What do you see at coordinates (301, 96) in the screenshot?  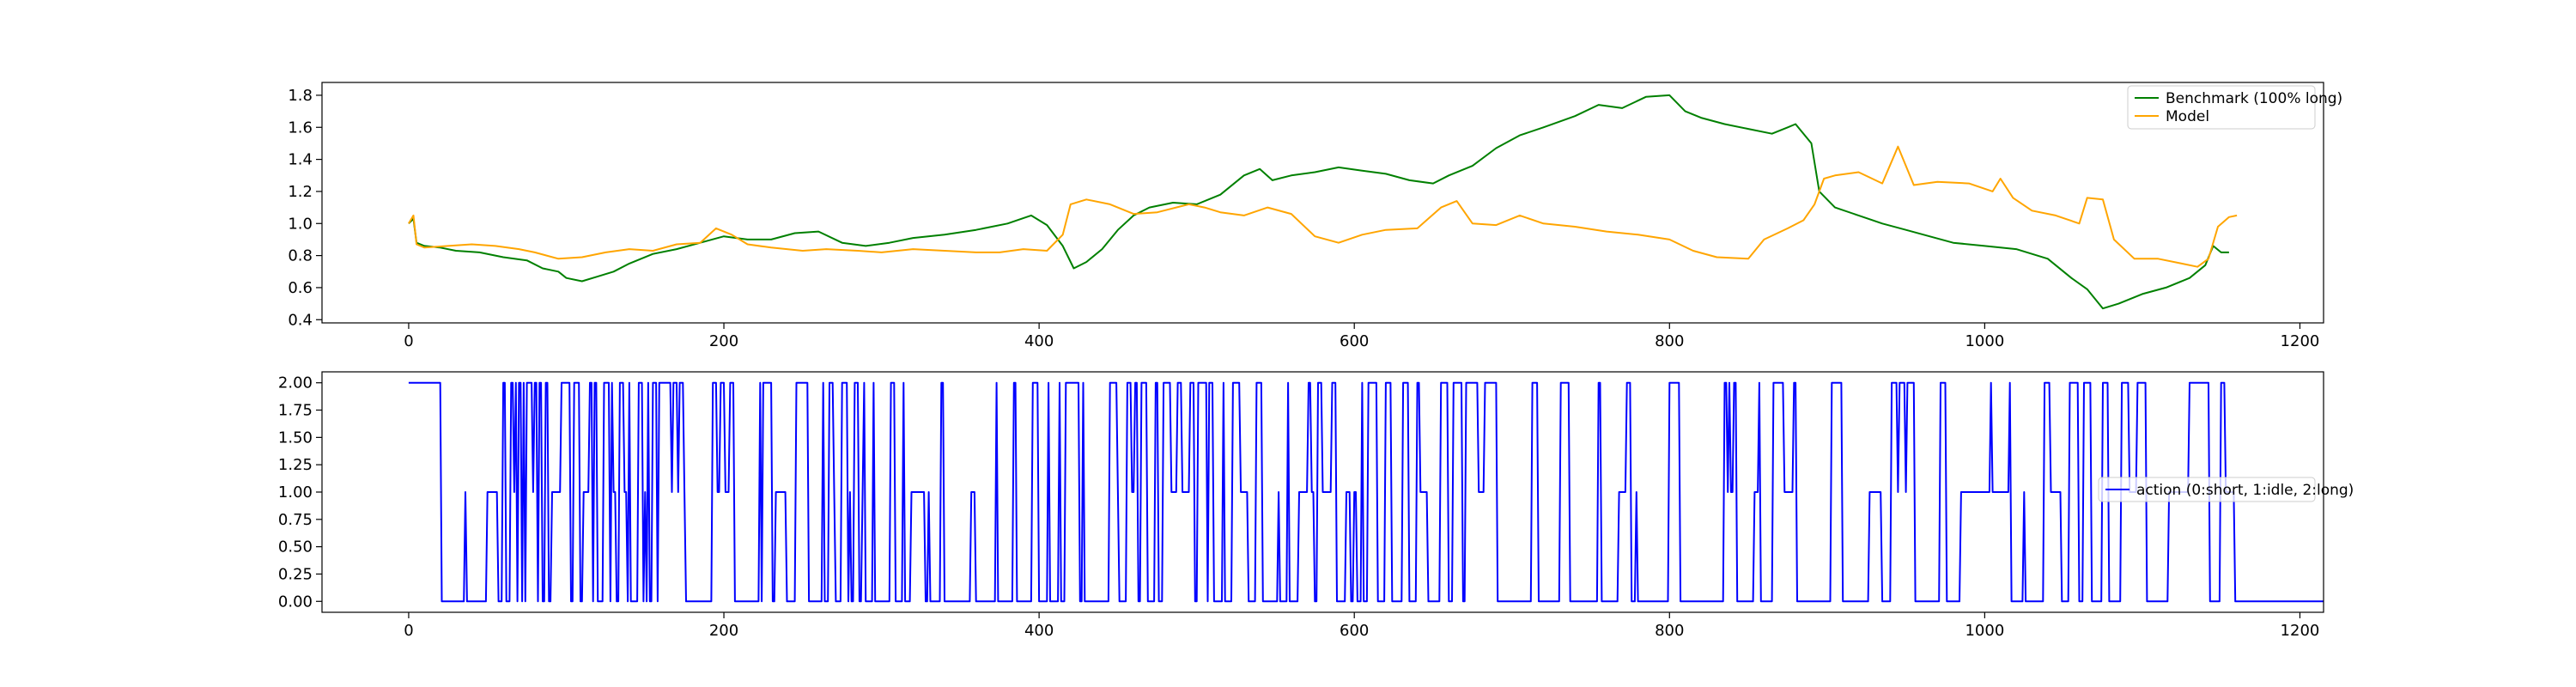 I see `y-tick-label: 1.8` at bounding box center [301, 96].